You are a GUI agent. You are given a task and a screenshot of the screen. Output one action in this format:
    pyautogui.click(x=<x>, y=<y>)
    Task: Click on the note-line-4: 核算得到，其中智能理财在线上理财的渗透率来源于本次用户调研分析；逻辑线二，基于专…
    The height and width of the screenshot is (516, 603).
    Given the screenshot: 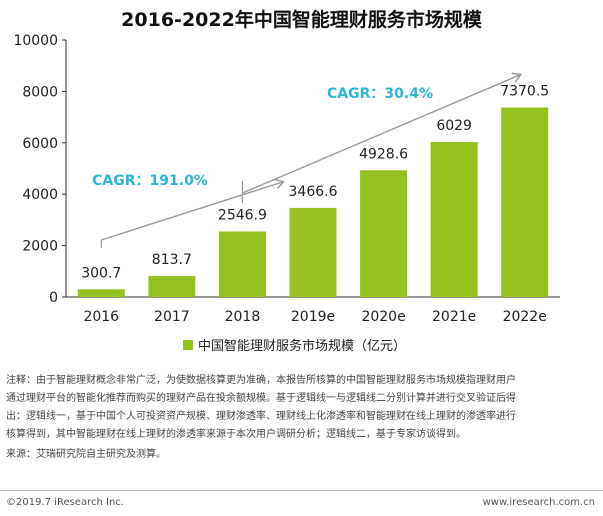 What is the action you would take?
    pyautogui.click(x=236, y=434)
    